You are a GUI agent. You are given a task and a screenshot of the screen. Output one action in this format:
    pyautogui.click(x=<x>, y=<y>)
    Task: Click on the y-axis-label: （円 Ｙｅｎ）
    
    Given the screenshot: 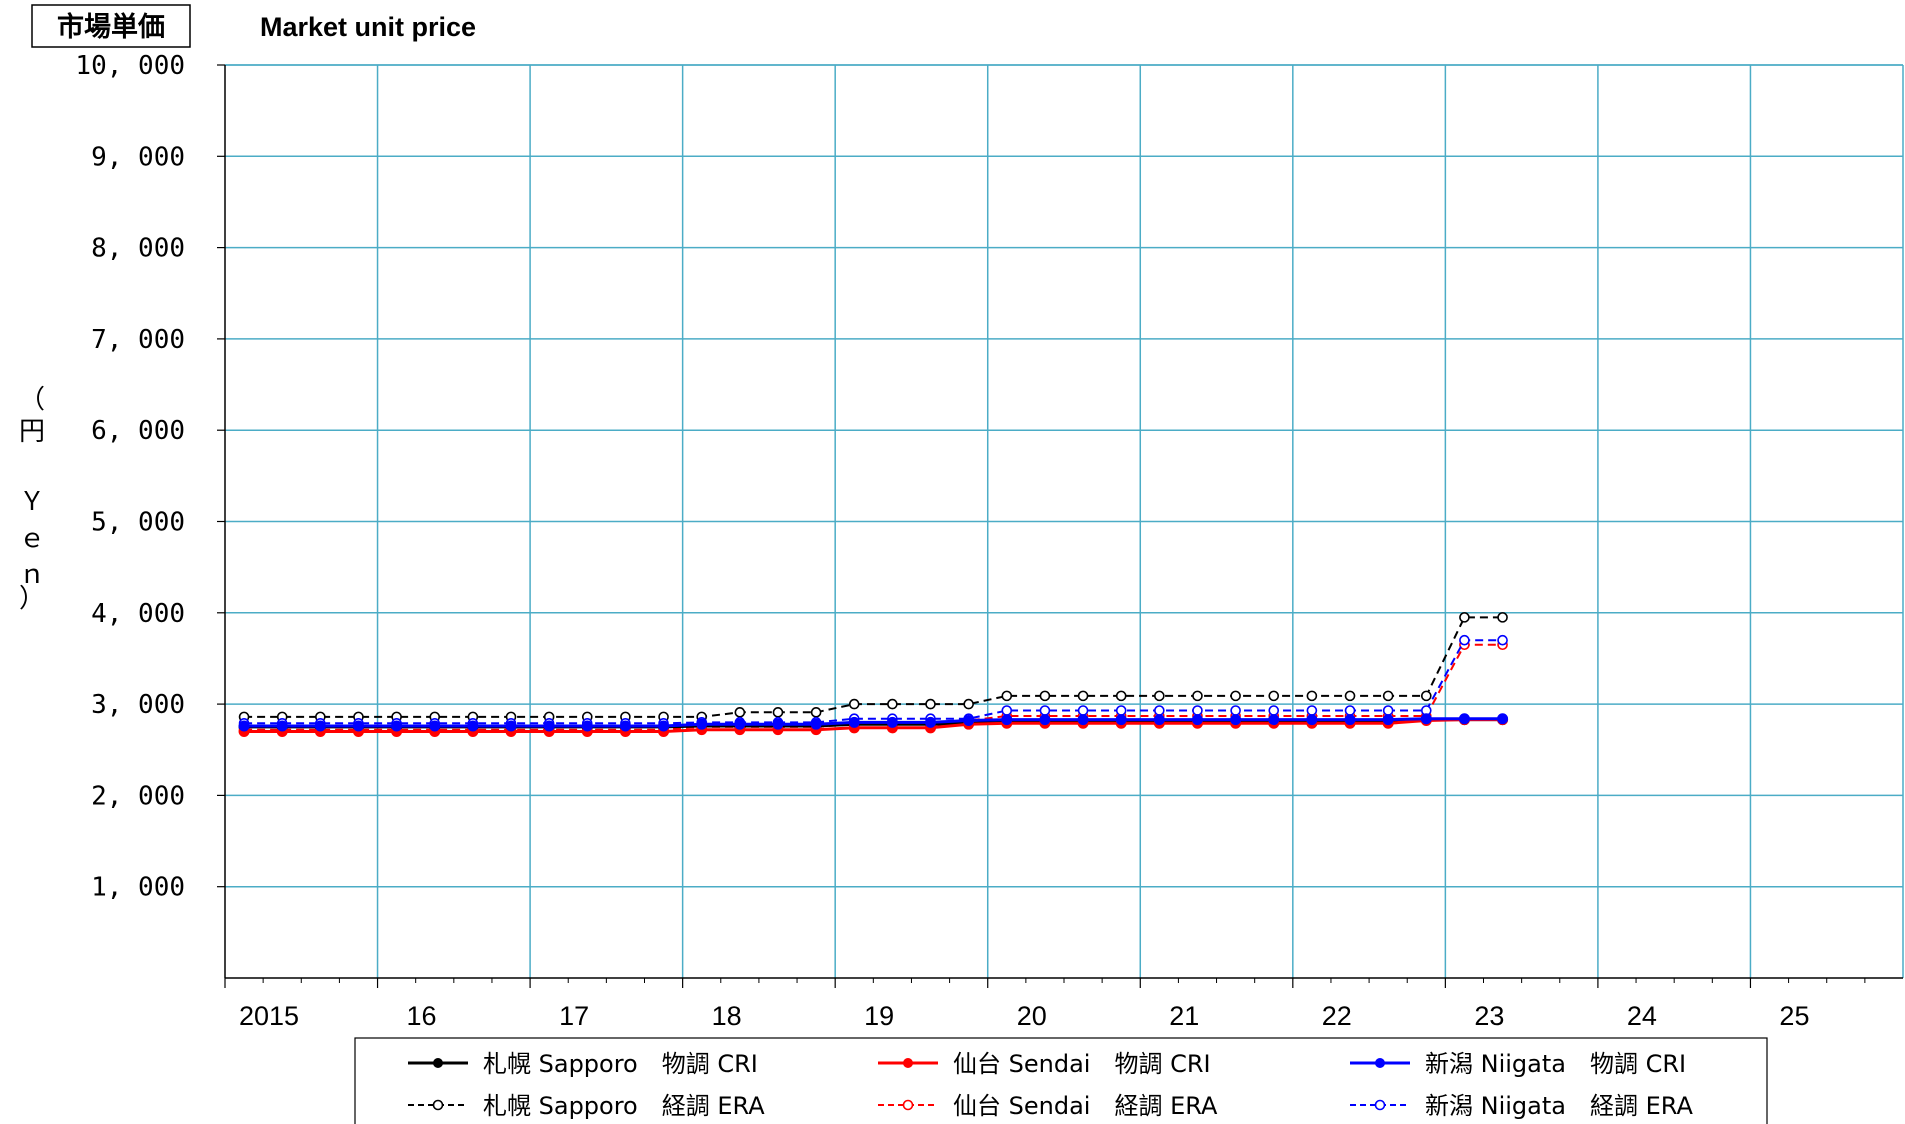 What is the action you would take?
    pyautogui.click(x=32, y=499)
    